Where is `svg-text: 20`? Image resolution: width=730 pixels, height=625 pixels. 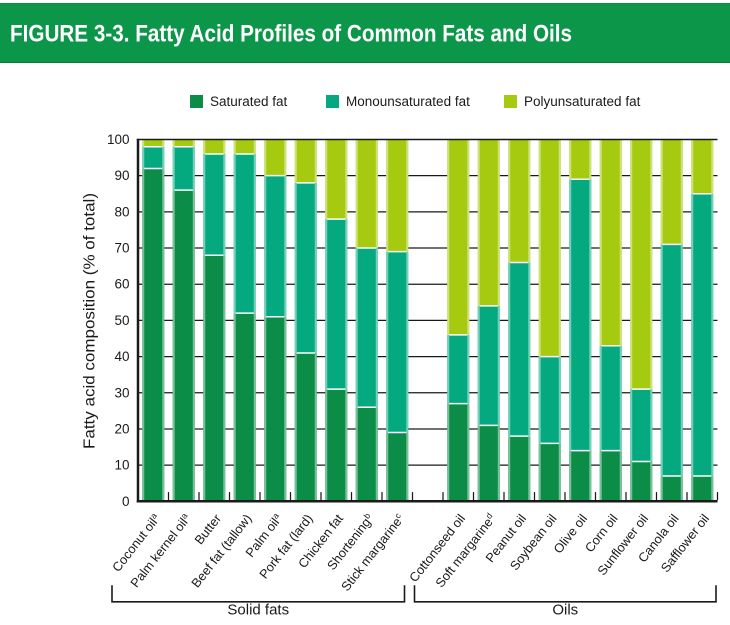 svg-text: 20 is located at coordinates (121, 428).